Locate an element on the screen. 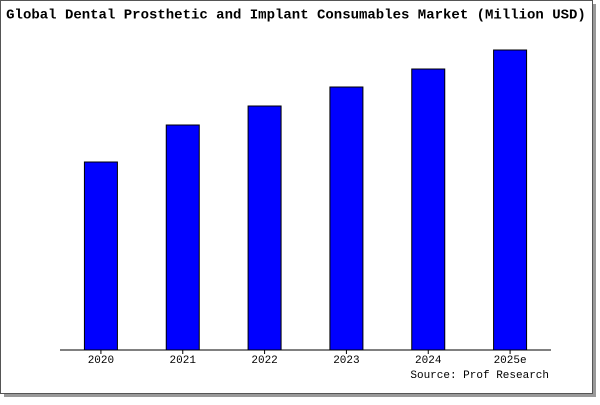  x-tick-label: 2025e is located at coordinates (510, 361).